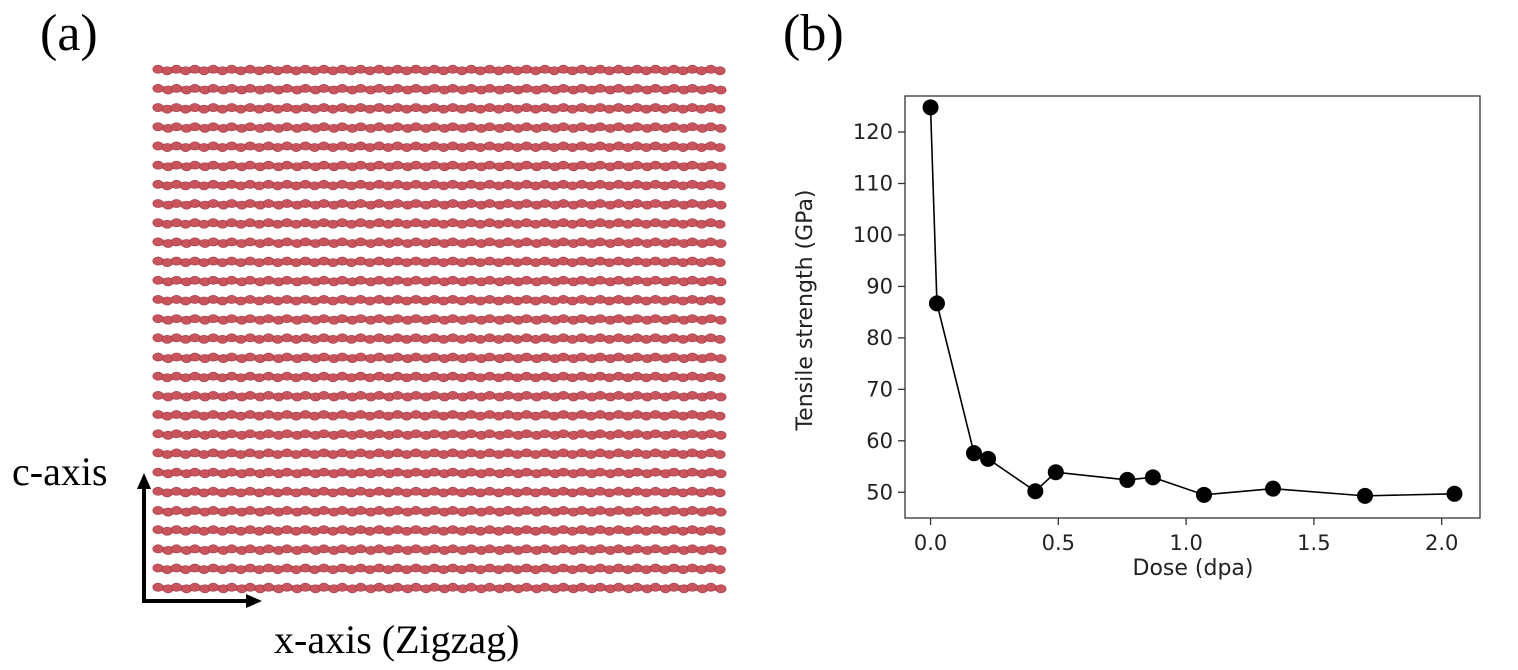 The width and height of the screenshot is (1518, 670). Describe the element at coordinates (1185, 543) in the screenshot. I see `x-tick-label: 1.0` at that location.